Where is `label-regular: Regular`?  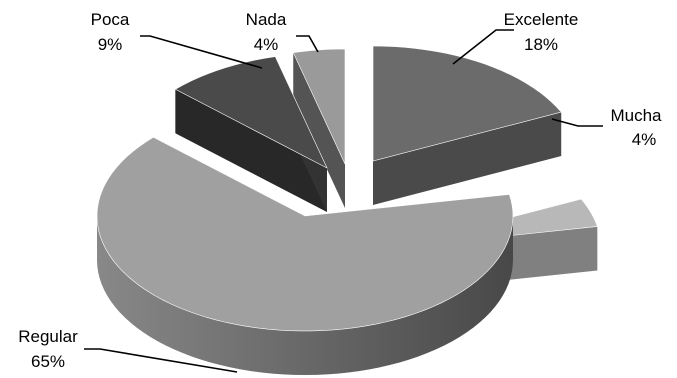 label-regular: Regular is located at coordinates (48, 336).